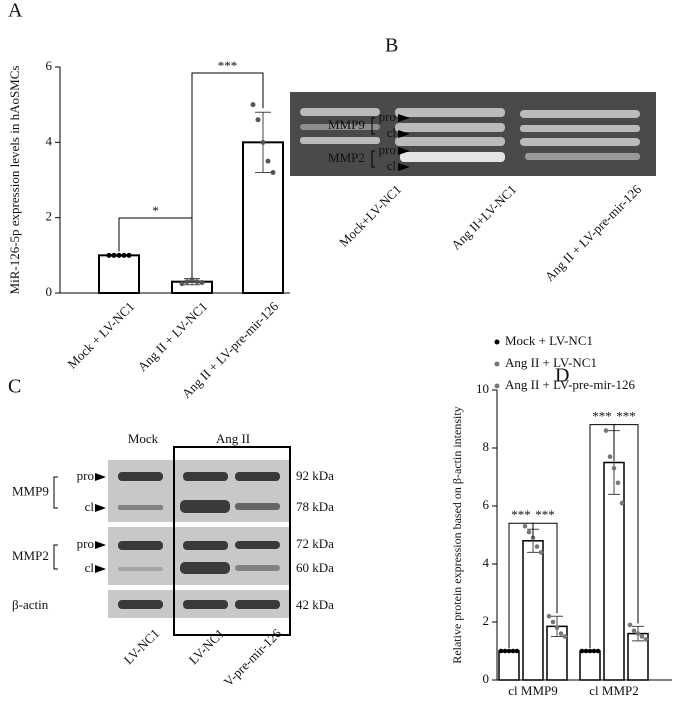 This screenshot has height=701, width=685. What do you see at coordinates (482, 388) in the screenshot?
I see `y-tick-label: 10` at bounding box center [482, 388].